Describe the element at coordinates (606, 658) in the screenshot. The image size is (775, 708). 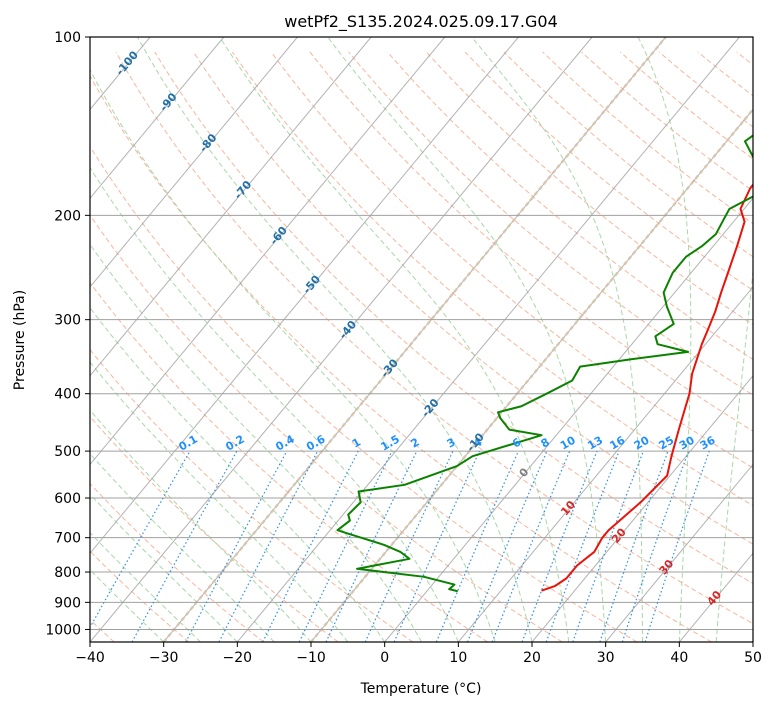
I see `x-tick-label: 30` at that location.